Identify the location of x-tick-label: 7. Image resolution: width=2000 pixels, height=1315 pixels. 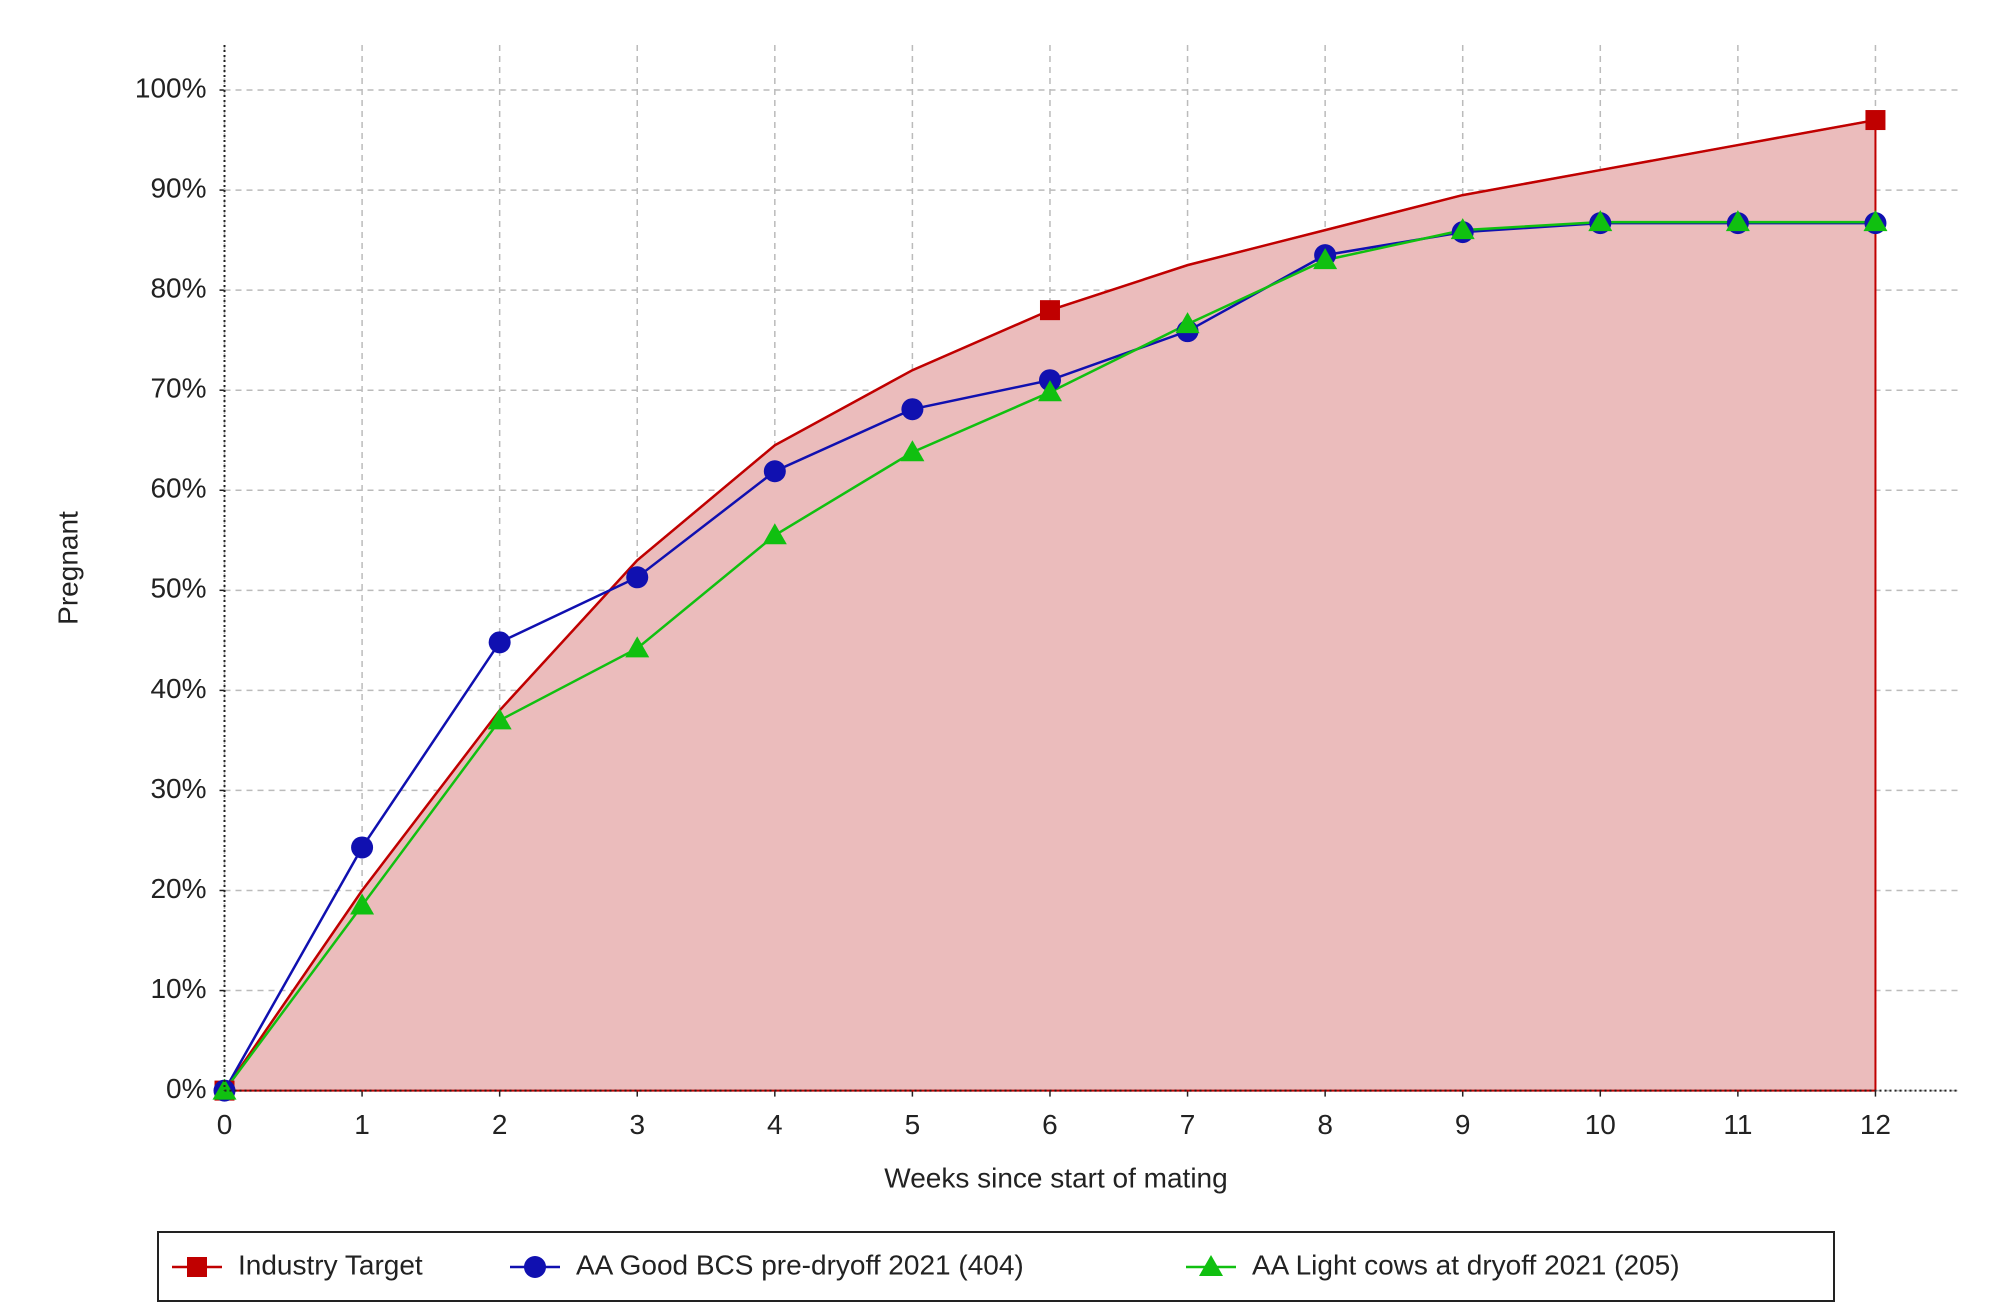
(1188, 1124).